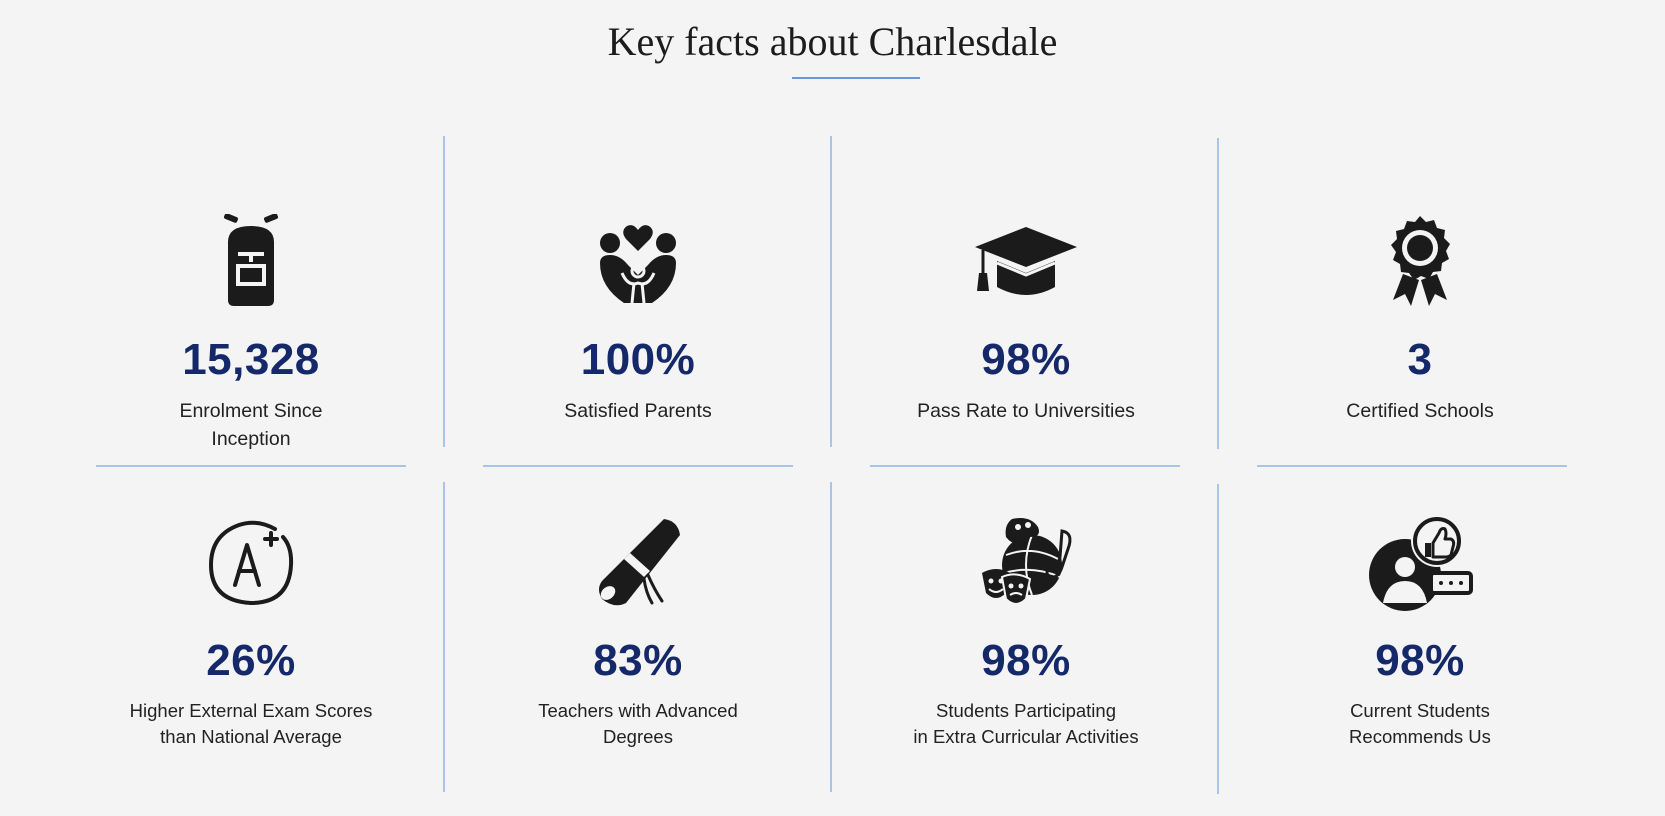 The height and width of the screenshot is (816, 1665). I want to click on fact-label: Pass Rate to Universities, so click(1026, 411).